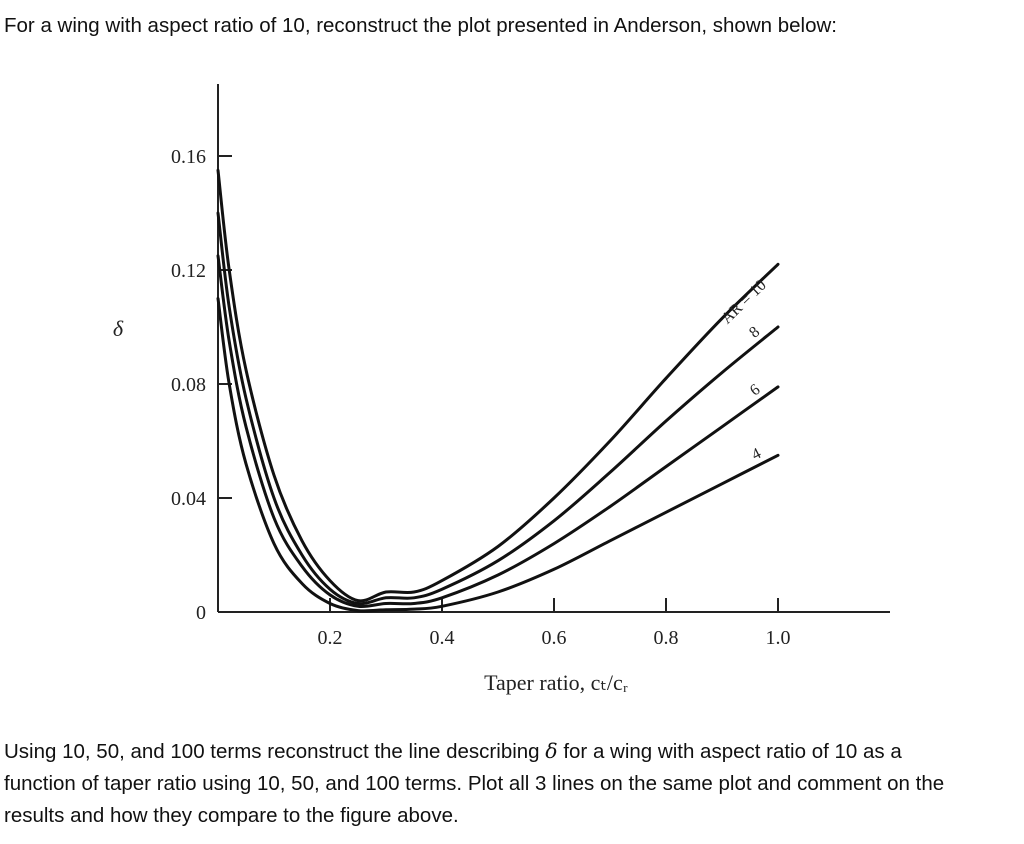 Image resolution: width=1024 pixels, height=844 pixels. What do you see at coordinates (330, 638) in the screenshot?
I see `x-tick-label-0: 0.2` at bounding box center [330, 638].